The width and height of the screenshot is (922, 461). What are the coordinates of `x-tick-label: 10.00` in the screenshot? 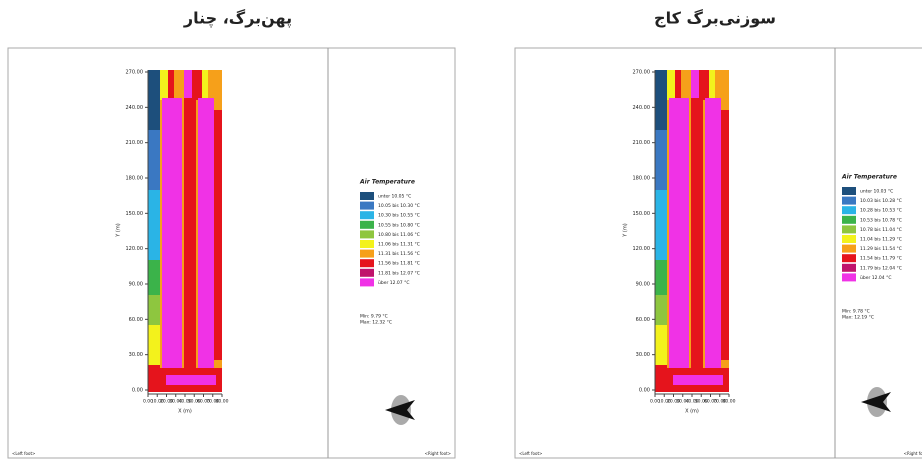 It's located at (157, 402).